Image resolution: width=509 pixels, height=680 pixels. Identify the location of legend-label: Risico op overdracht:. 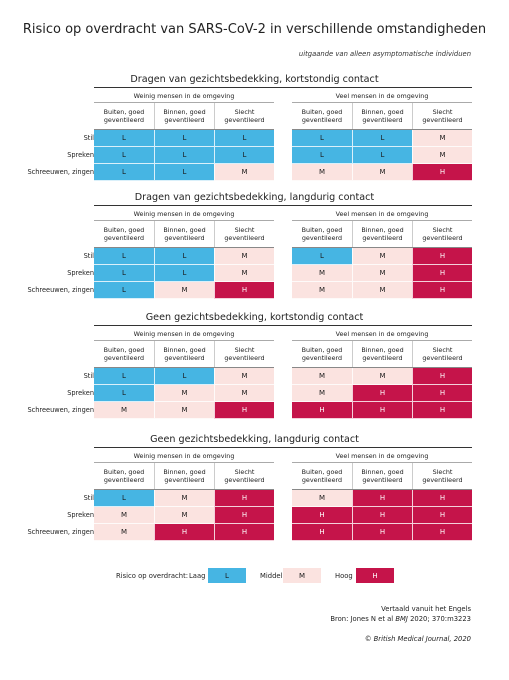
(152, 576).